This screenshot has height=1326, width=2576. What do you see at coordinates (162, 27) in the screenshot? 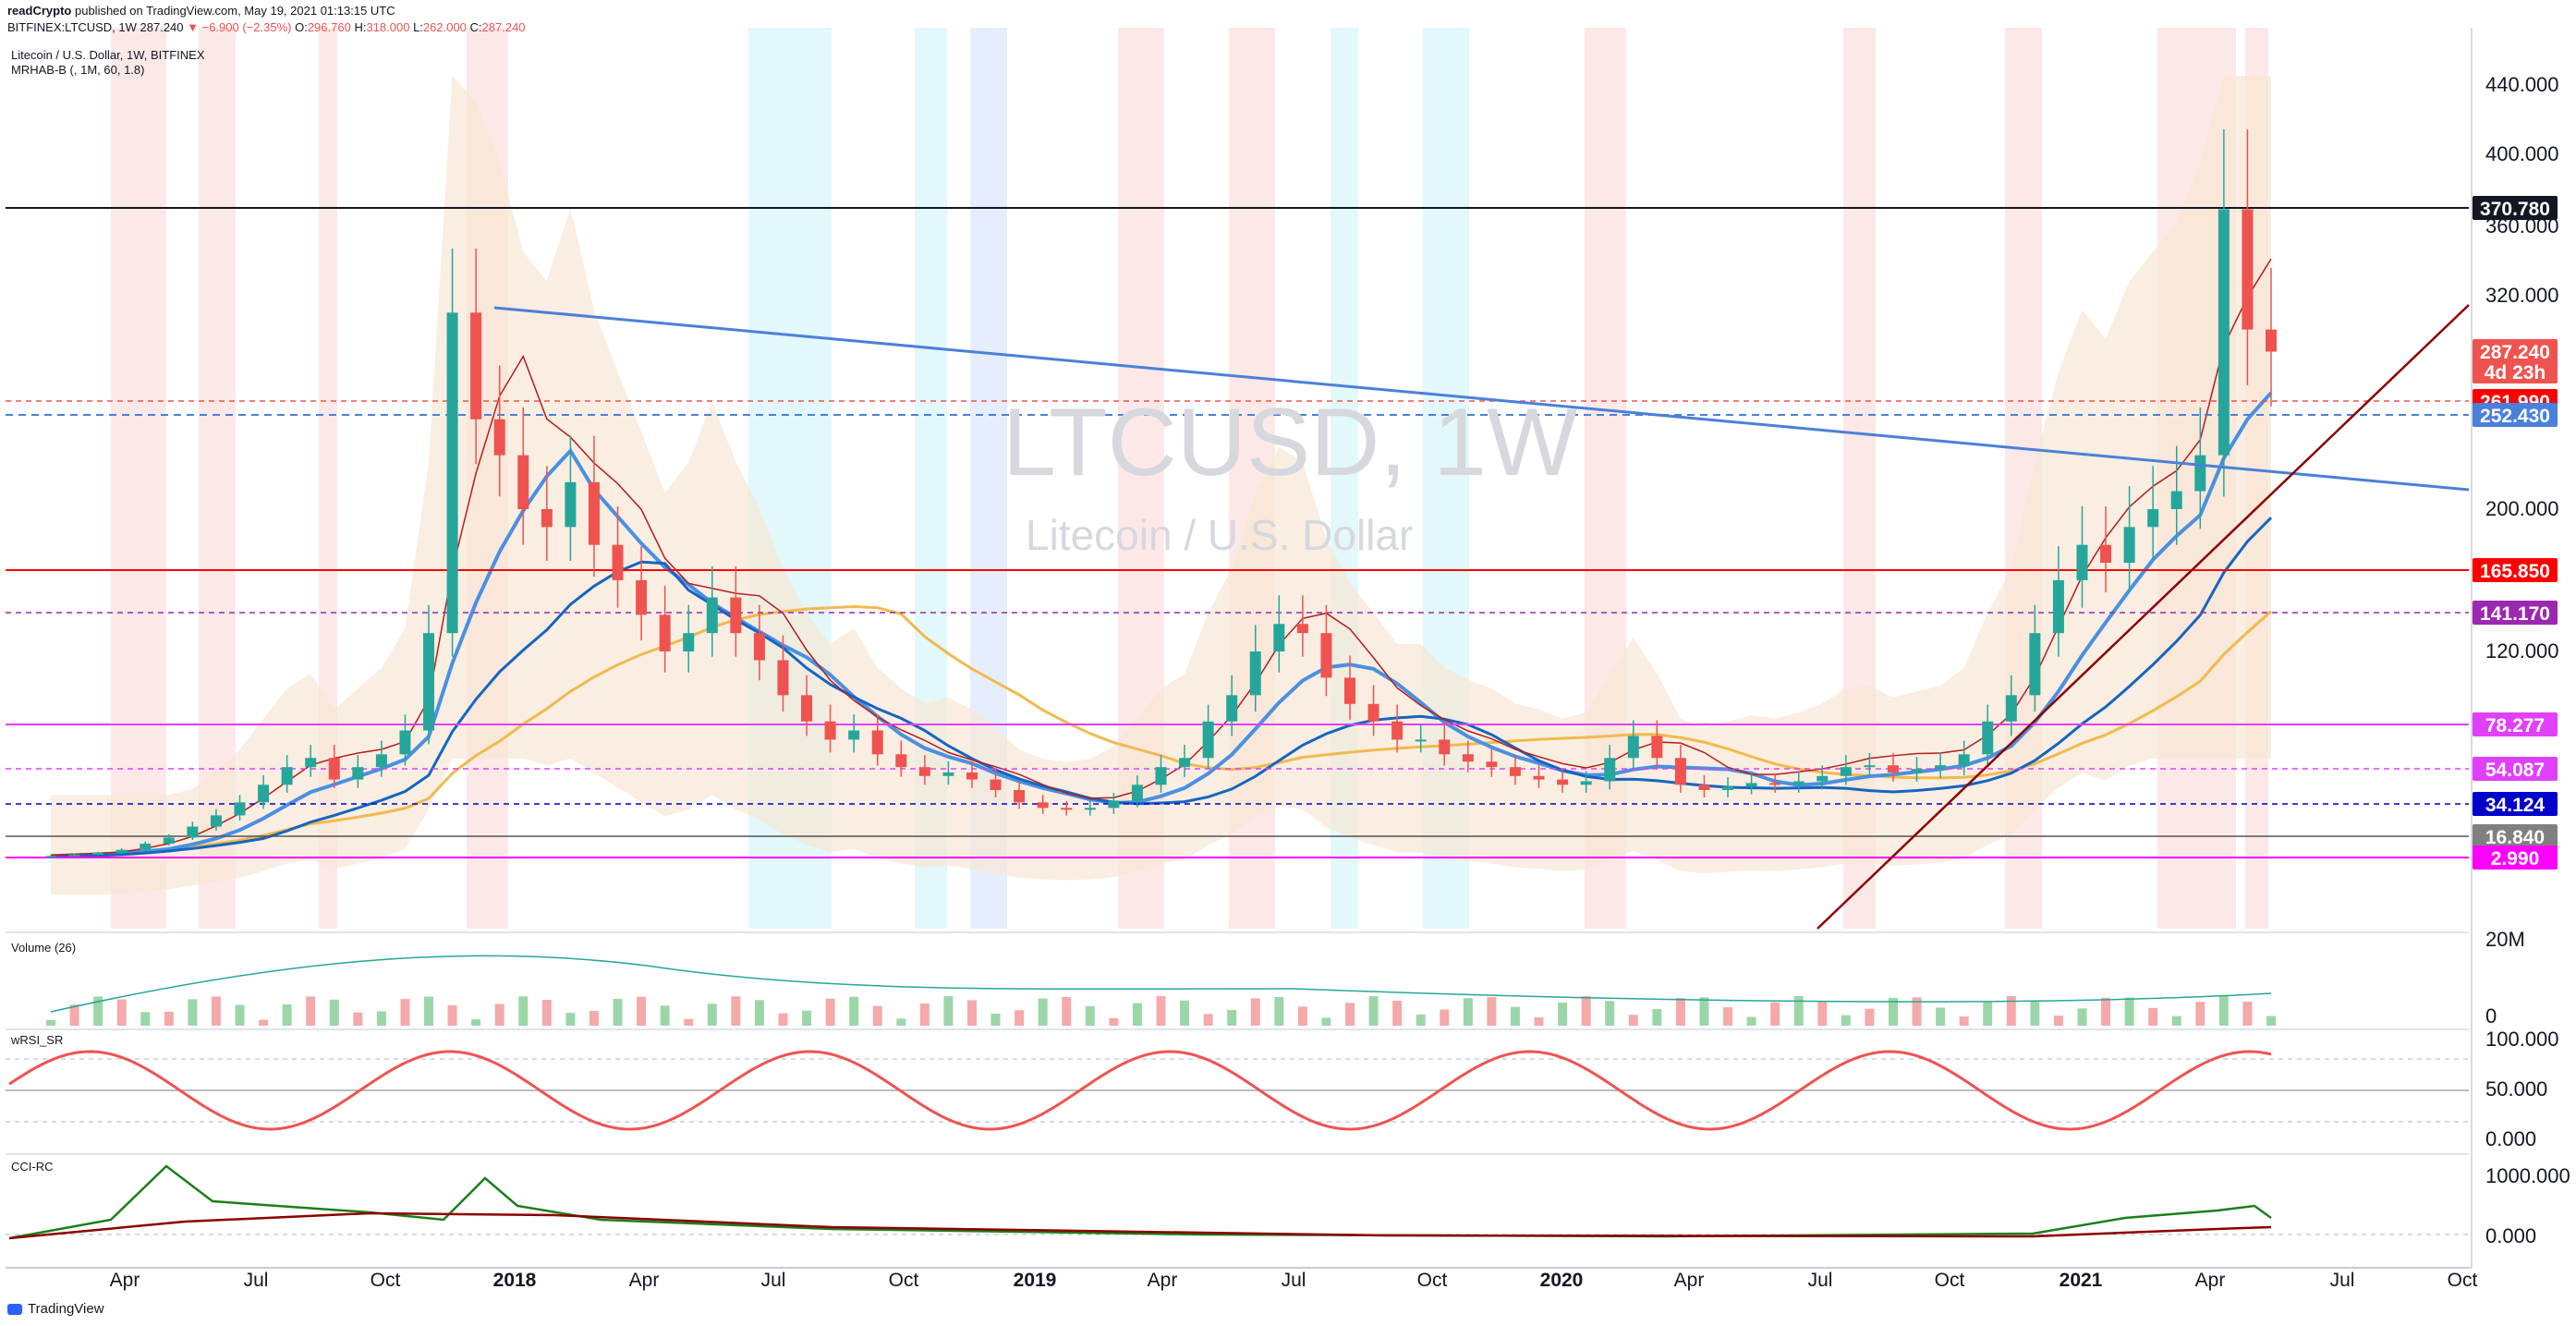
I see `last-price: 287.240` at bounding box center [162, 27].